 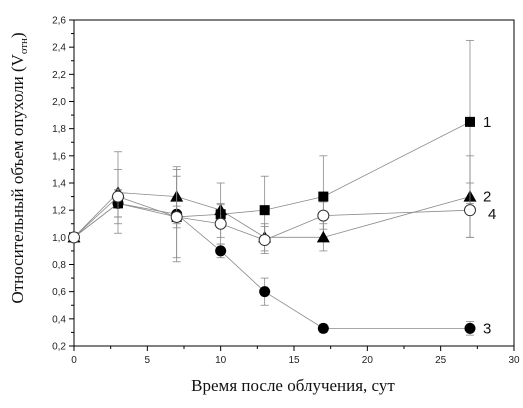 What do you see at coordinates (492, 214) in the screenshot?
I see `series-4-label: 4` at bounding box center [492, 214].